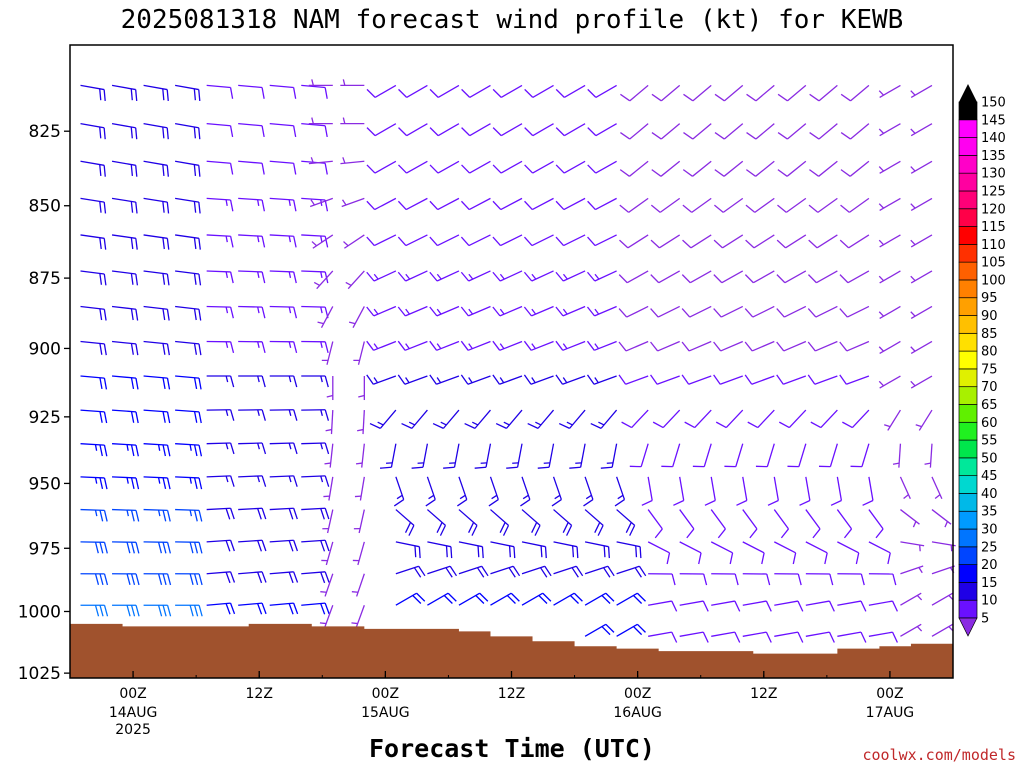 The image size is (1024, 768). Describe the element at coordinates (989, 423) in the screenshot. I see `colorbar-label: 60` at that location.